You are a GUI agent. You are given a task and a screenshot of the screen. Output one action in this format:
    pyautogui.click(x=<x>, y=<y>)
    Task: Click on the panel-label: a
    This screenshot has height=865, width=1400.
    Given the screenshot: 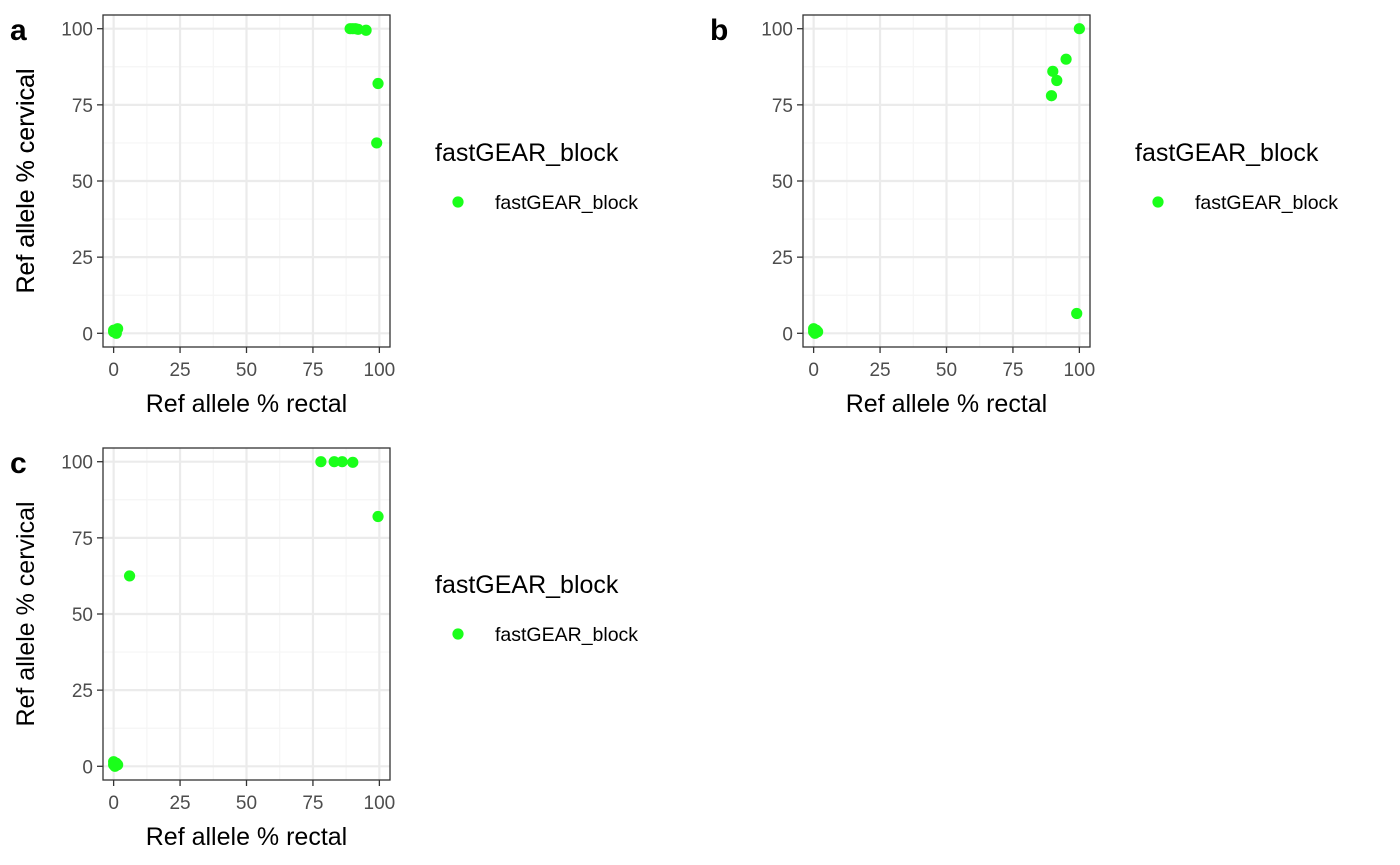 What is the action you would take?
    pyautogui.click(x=18, y=30)
    